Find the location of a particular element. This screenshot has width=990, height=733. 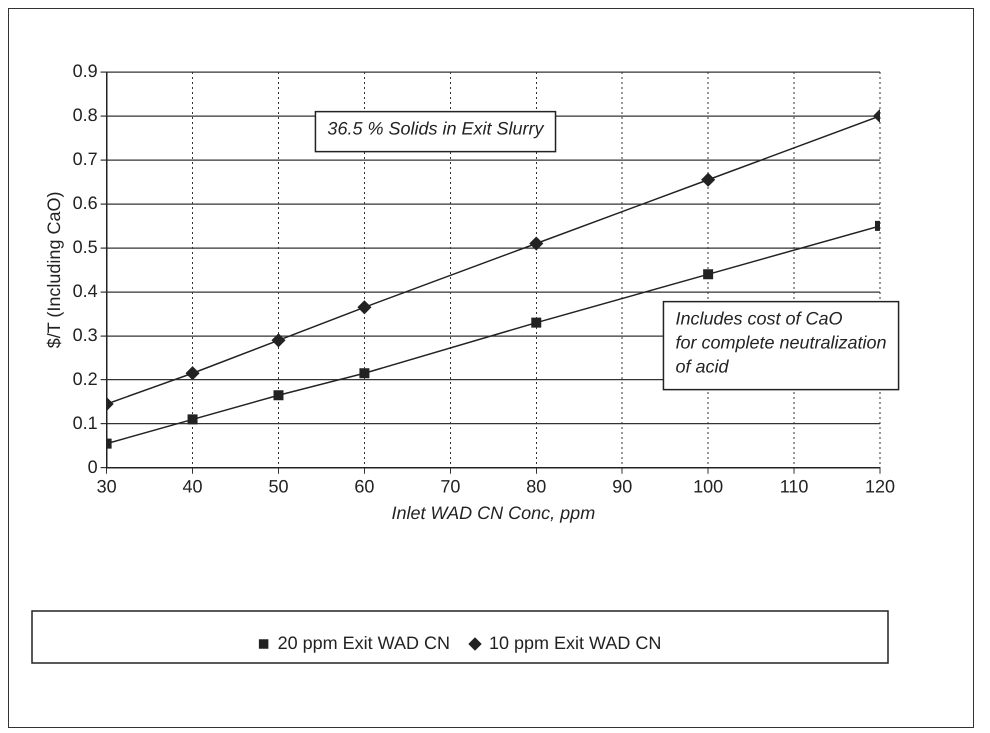

x-tick-label: 70 is located at coordinates (450, 486).